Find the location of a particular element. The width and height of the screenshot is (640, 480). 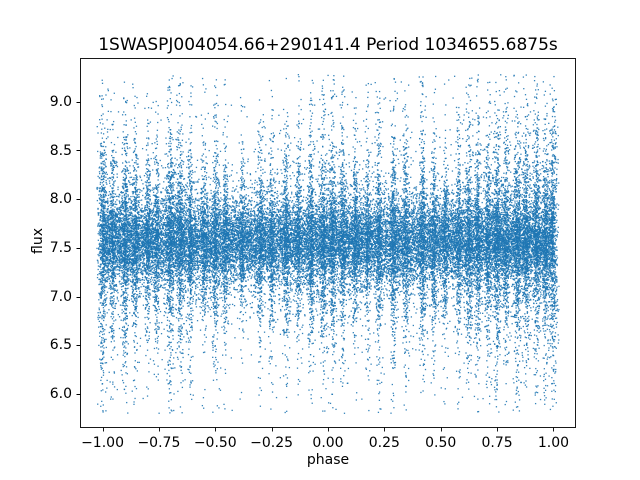

x-tick-label: −1.00 is located at coordinates (102, 443).